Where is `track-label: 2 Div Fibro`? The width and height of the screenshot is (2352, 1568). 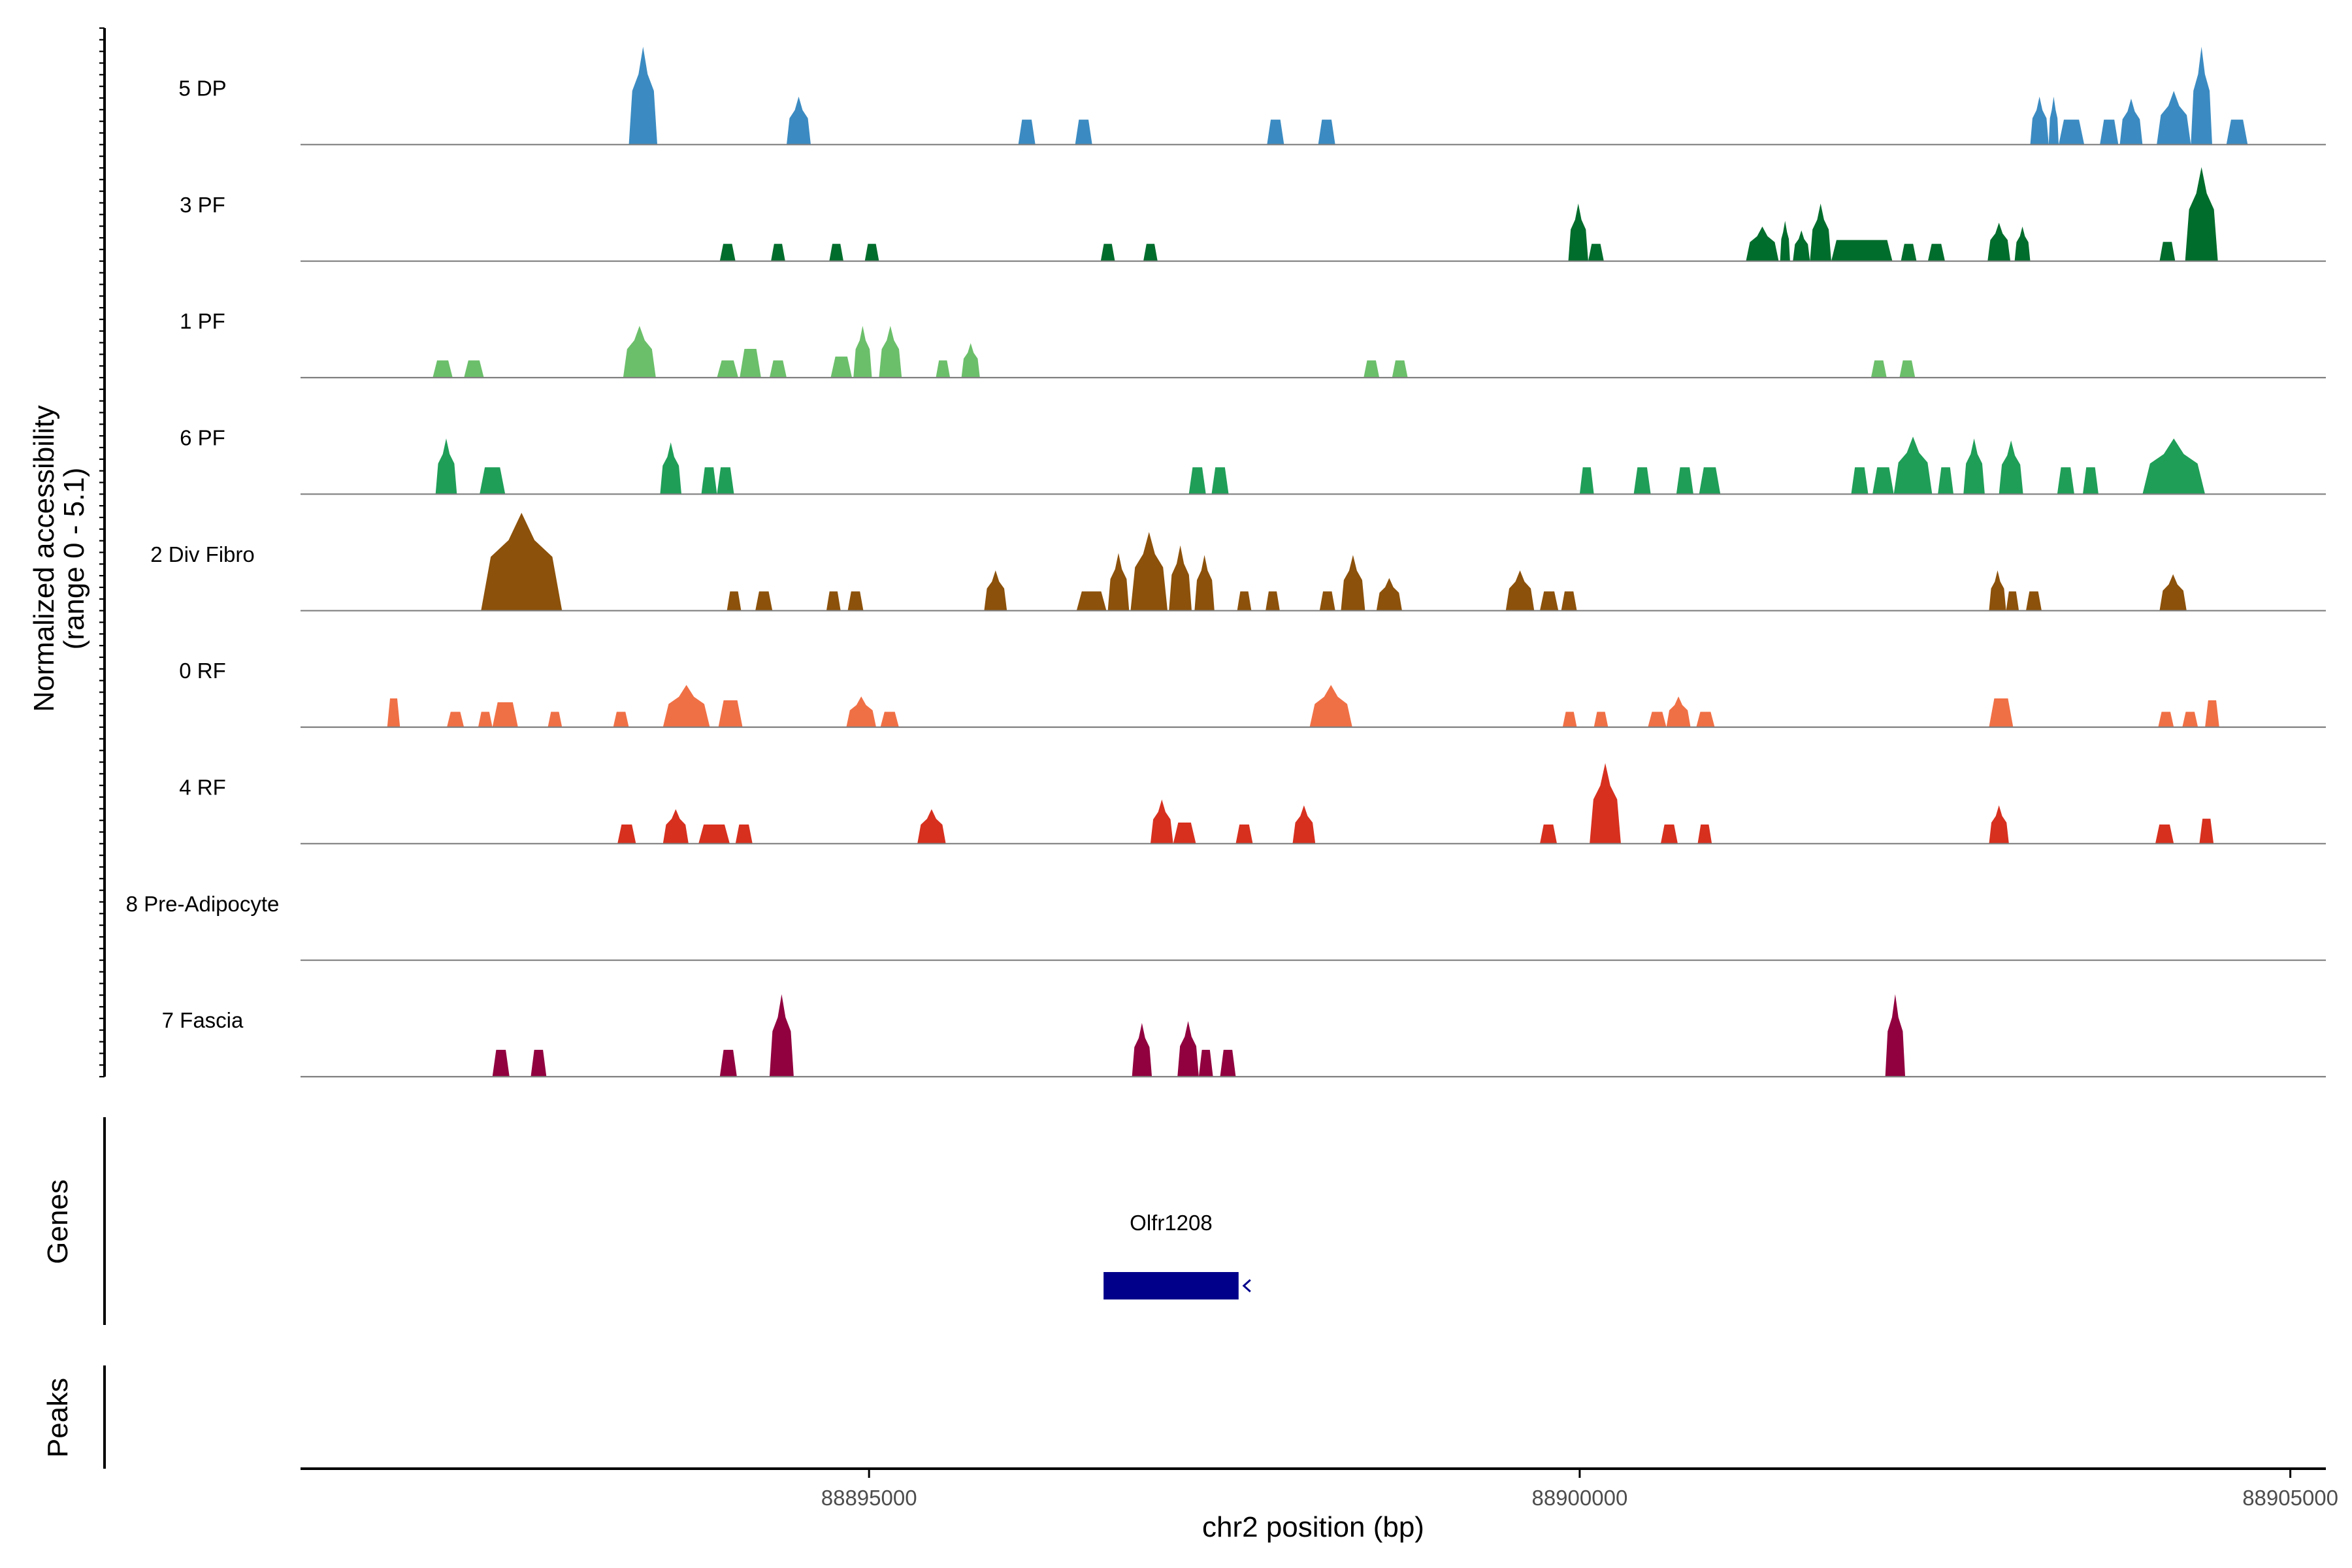 track-label: 2 Div Fibro is located at coordinates (202, 554).